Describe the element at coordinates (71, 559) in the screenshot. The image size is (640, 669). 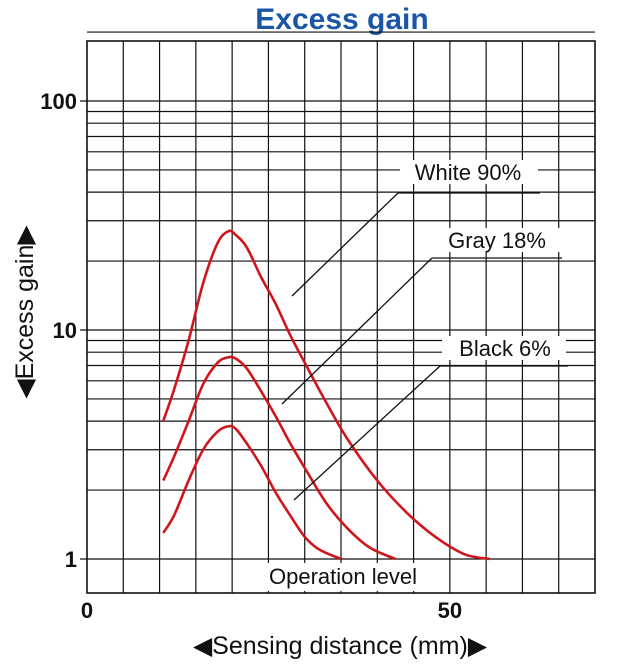
I see `y-tick-label: 1` at that location.